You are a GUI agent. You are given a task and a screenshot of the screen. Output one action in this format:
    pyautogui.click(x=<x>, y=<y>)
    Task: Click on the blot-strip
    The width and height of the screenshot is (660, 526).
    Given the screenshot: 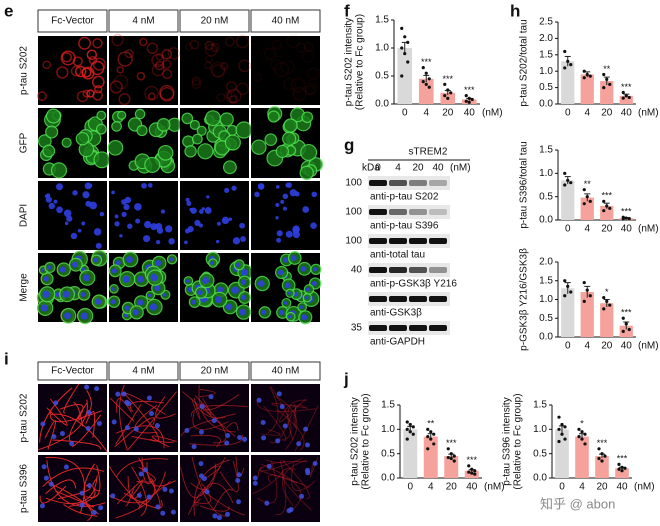 What is the action you would take?
    pyautogui.click(x=409, y=212)
    